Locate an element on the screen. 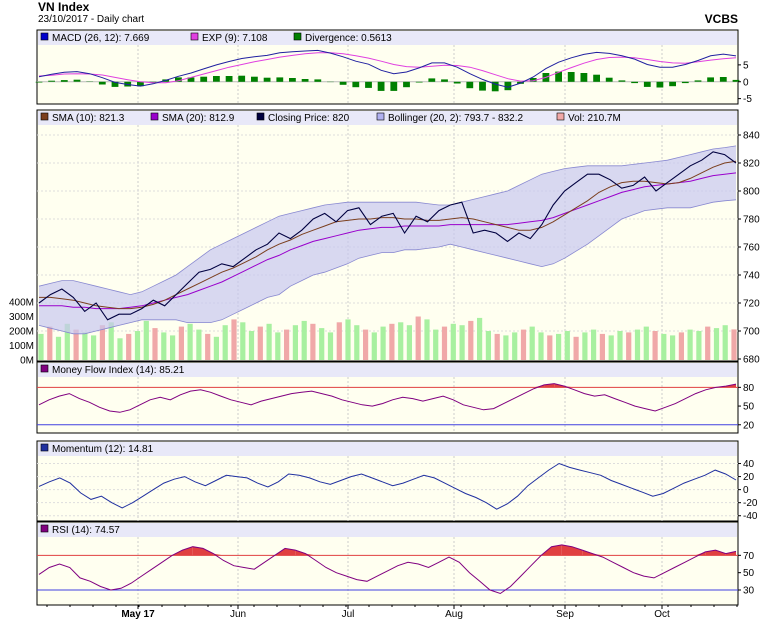 The image size is (774, 628). rsi-tick-label: 70 is located at coordinates (749, 556).